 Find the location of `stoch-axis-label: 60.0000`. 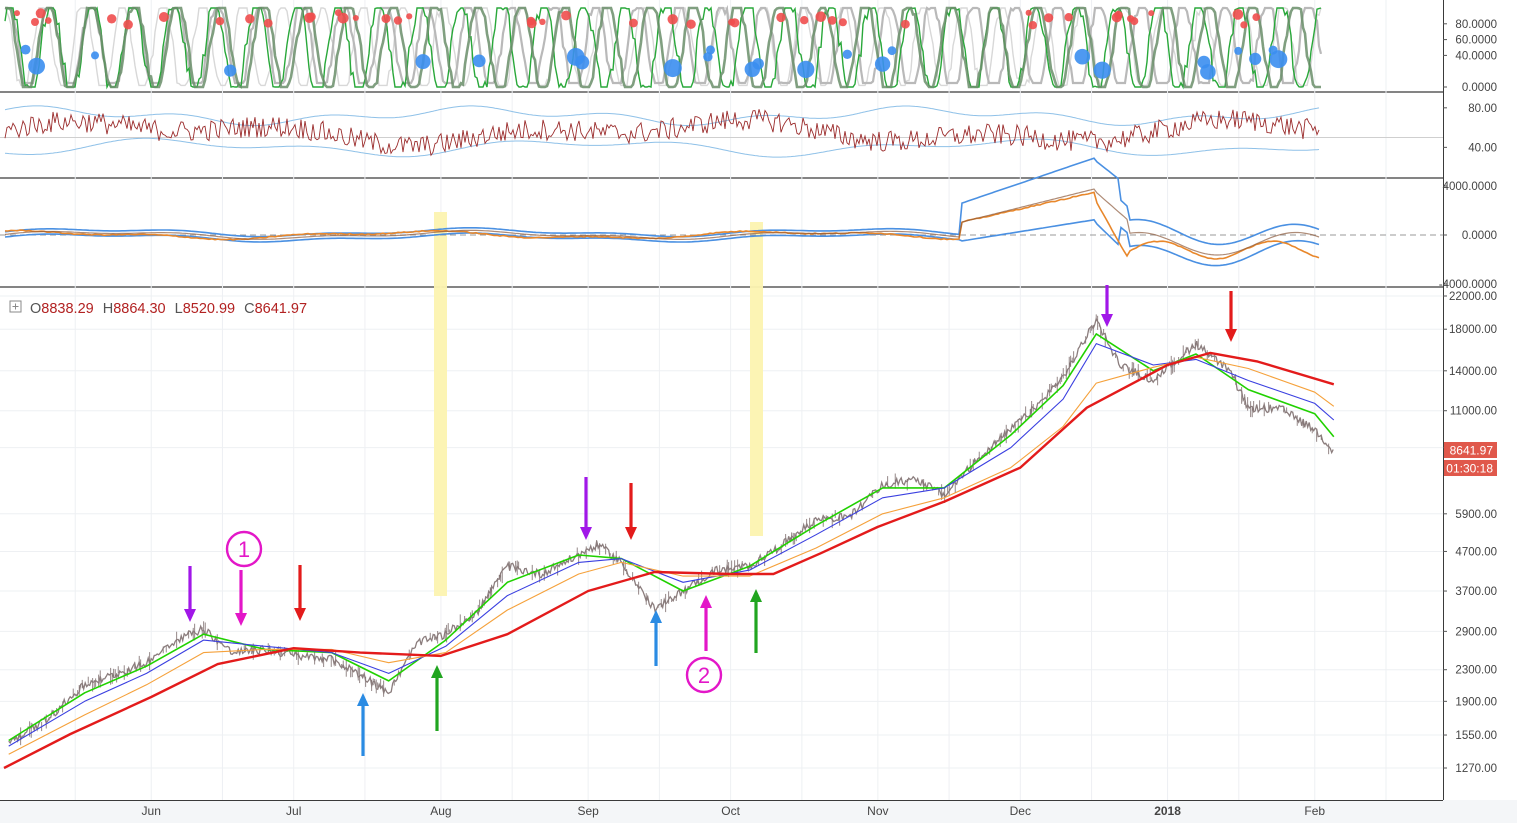

stoch-axis-label: 60.0000 is located at coordinates (1476, 41).